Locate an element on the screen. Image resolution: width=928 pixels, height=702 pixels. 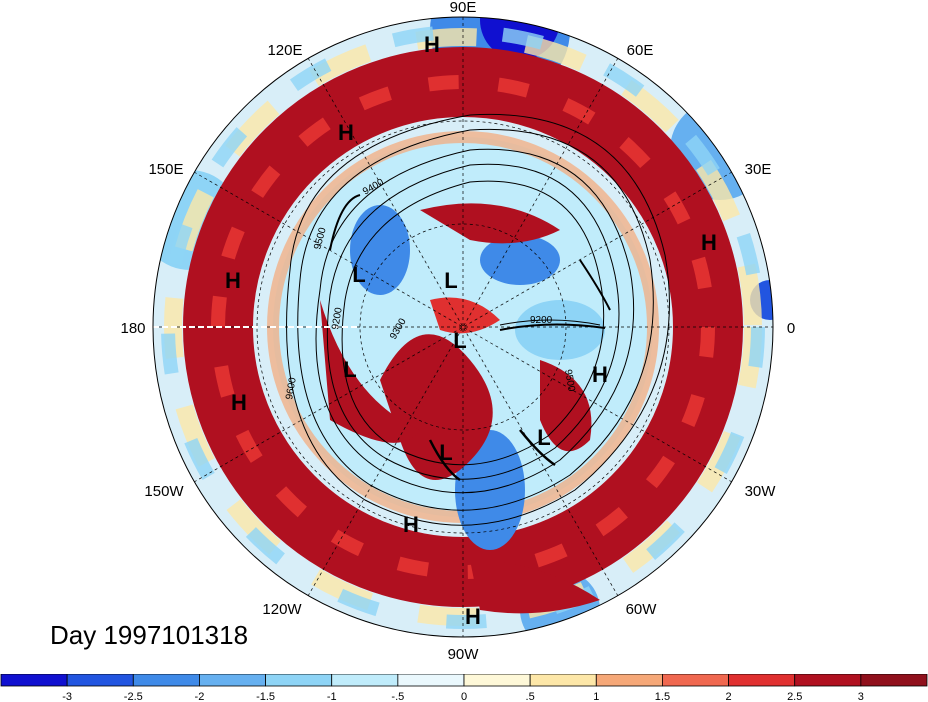
colorbar-tick-label: -3 is located at coordinates (67, 696).